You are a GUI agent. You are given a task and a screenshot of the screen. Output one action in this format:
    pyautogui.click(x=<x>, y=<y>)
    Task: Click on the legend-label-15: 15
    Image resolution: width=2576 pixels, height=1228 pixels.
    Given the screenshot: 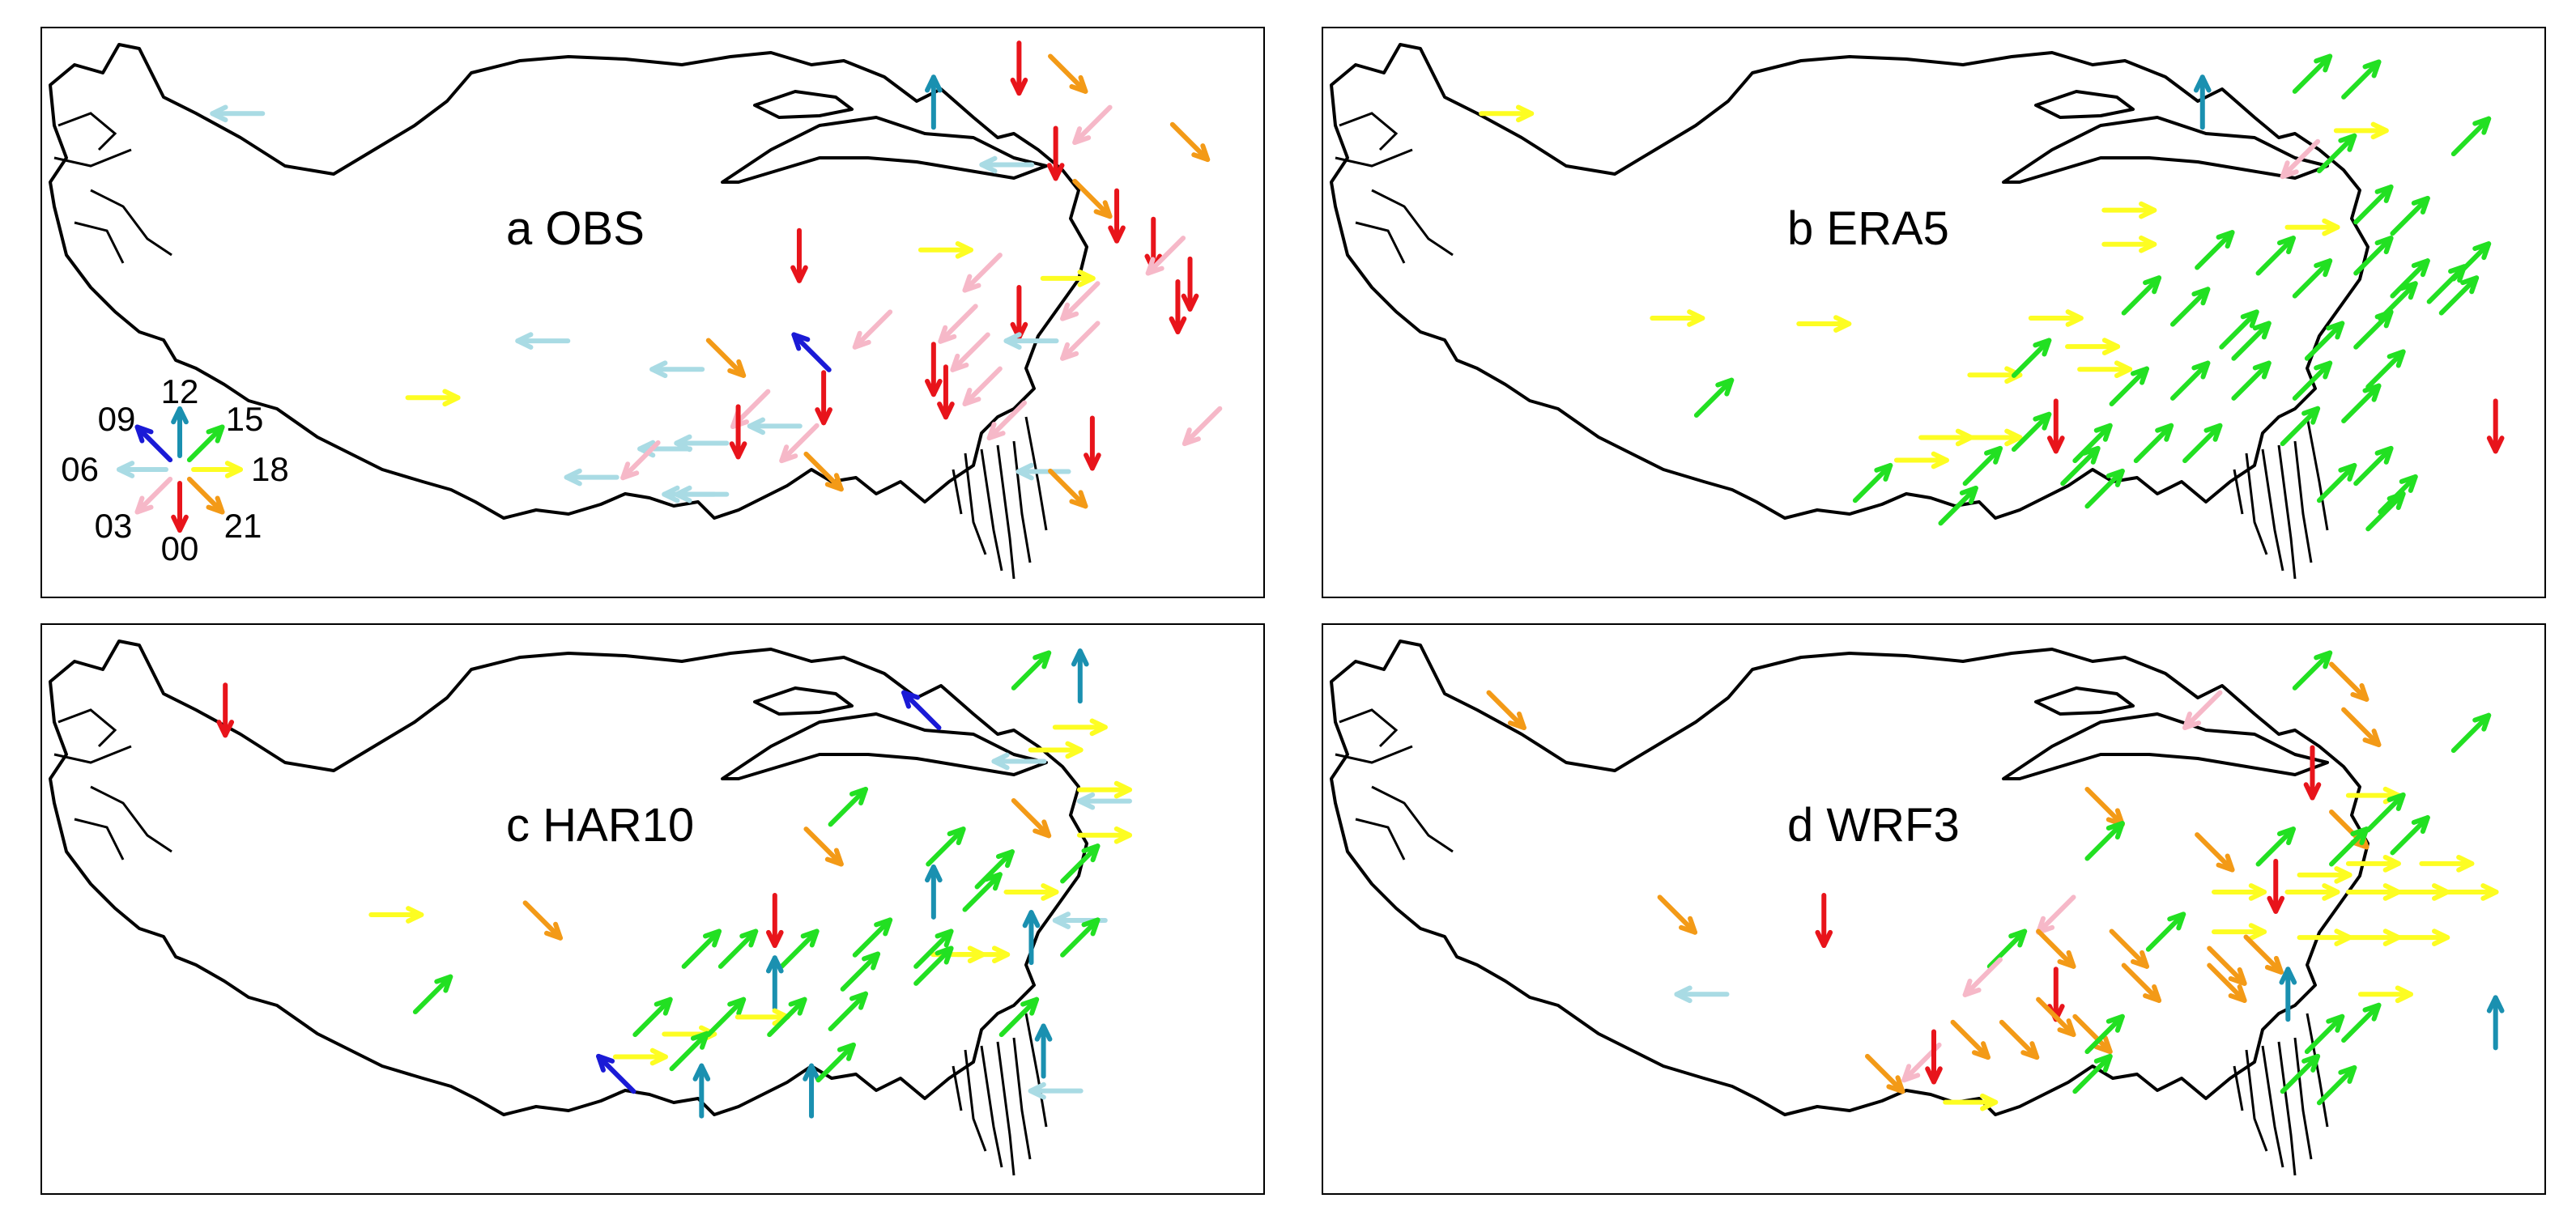 What is the action you would take?
    pyautogui.click(x=245, y=419)
    